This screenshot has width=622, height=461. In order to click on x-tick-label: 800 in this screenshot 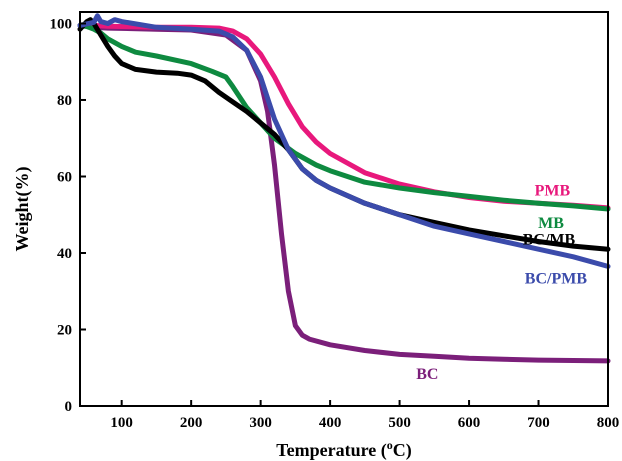, I will do `click(608, 423)`.